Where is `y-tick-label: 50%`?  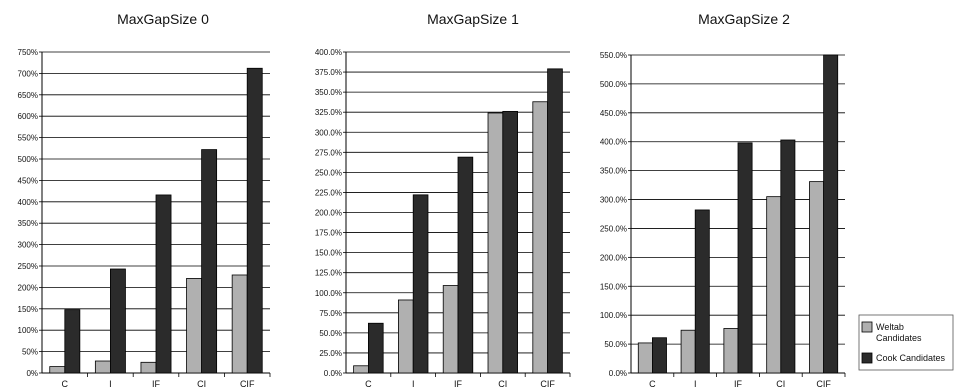
y-tick-label: 50% is located at coordinates (30, 352).